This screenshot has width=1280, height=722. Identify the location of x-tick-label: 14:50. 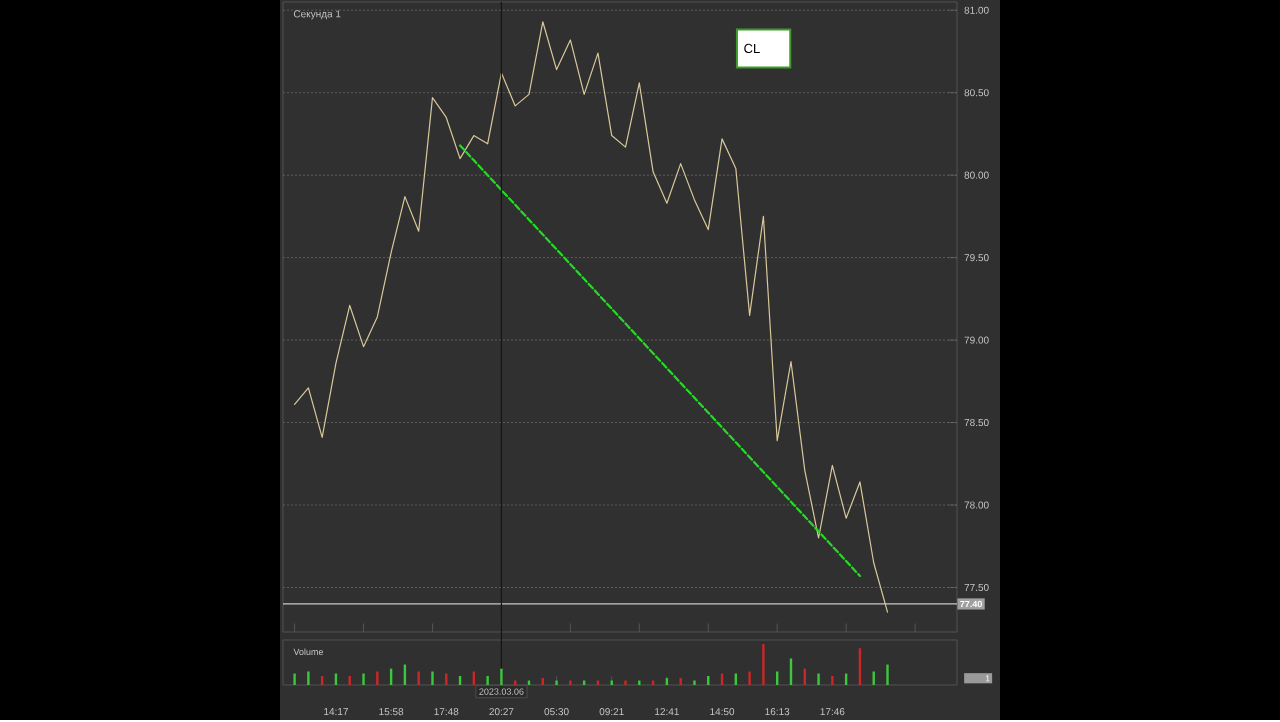
(722, 712).